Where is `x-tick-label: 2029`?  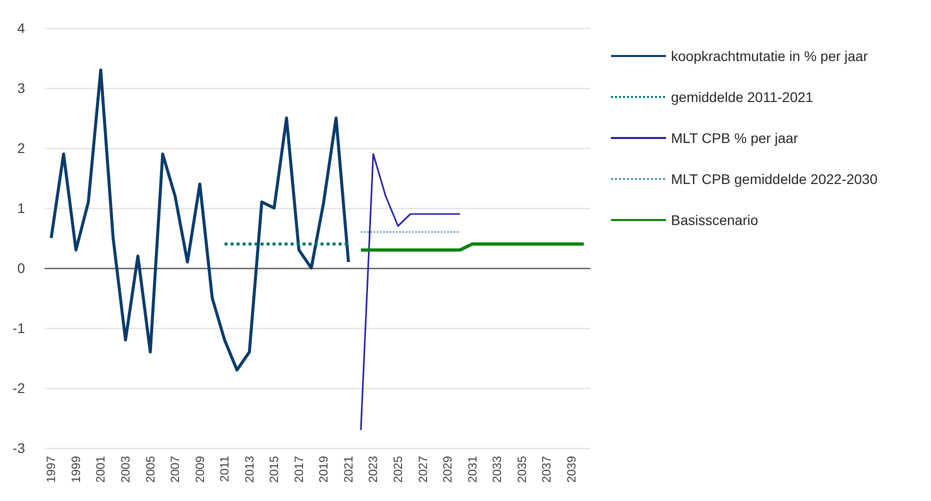 x-tick-label: 2029 is located at coordinates (447, 469).